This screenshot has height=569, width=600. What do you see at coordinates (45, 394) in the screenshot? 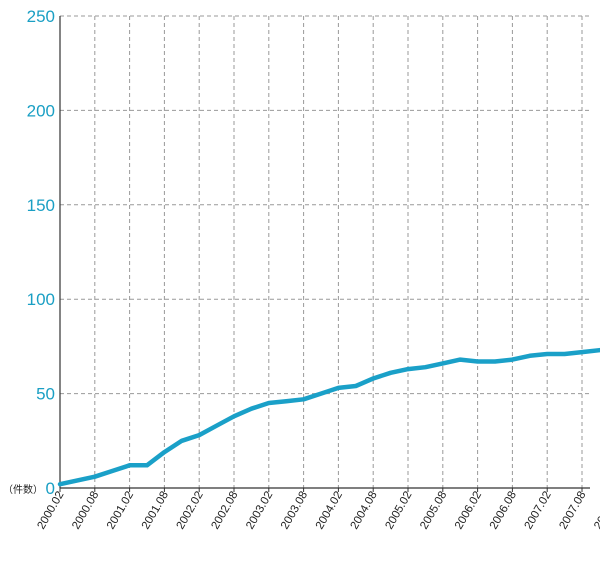
I see `y-tick-label-50: 50` at bounding box center [45, 394].